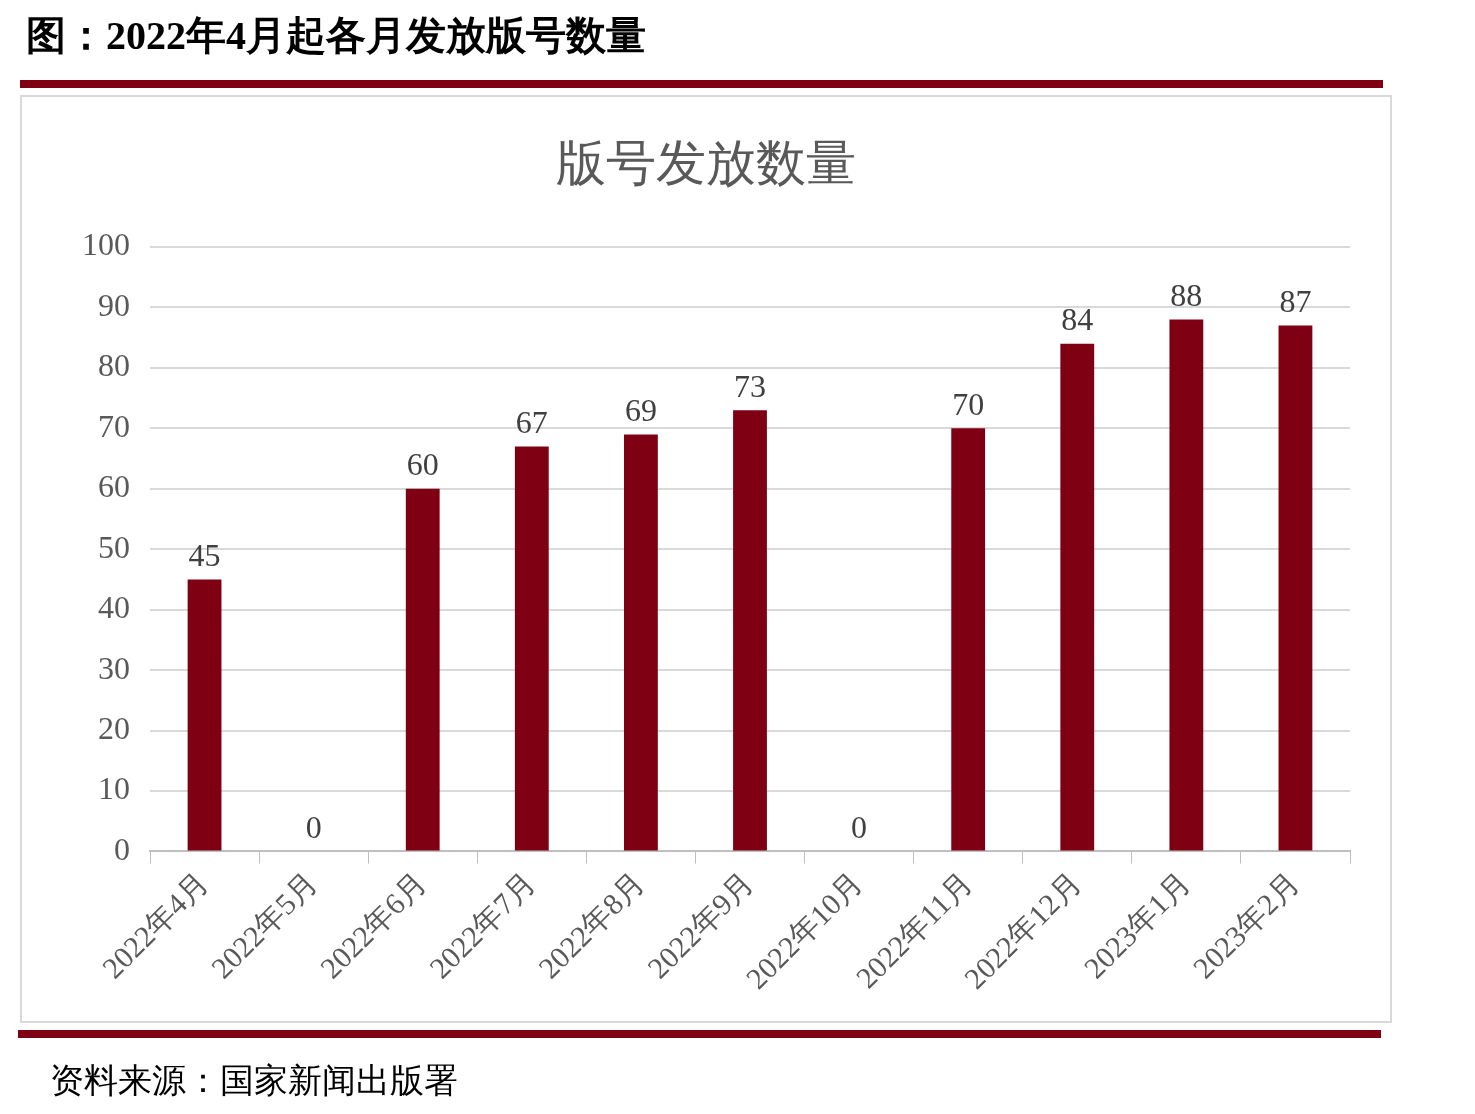  What do you see at coordinates (106, 244) in the screenshot?
I see `y-tick-label: 100` at bounding box center [106, 244].